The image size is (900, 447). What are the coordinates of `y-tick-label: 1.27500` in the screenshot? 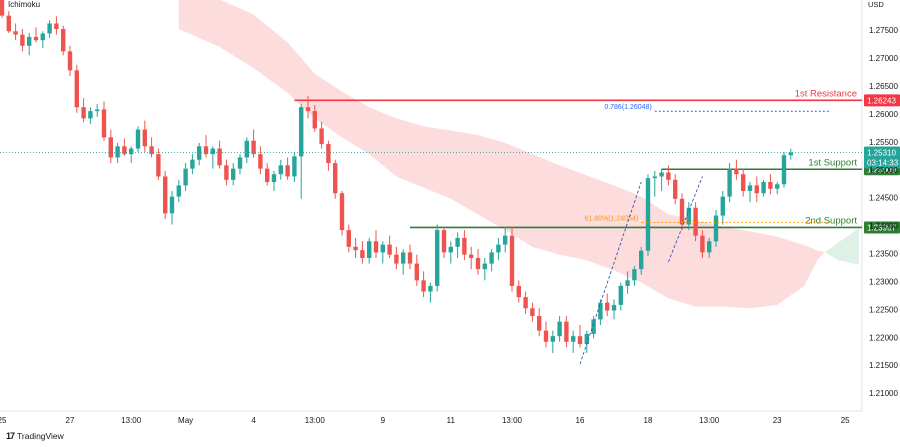 It's located at (883, 30).